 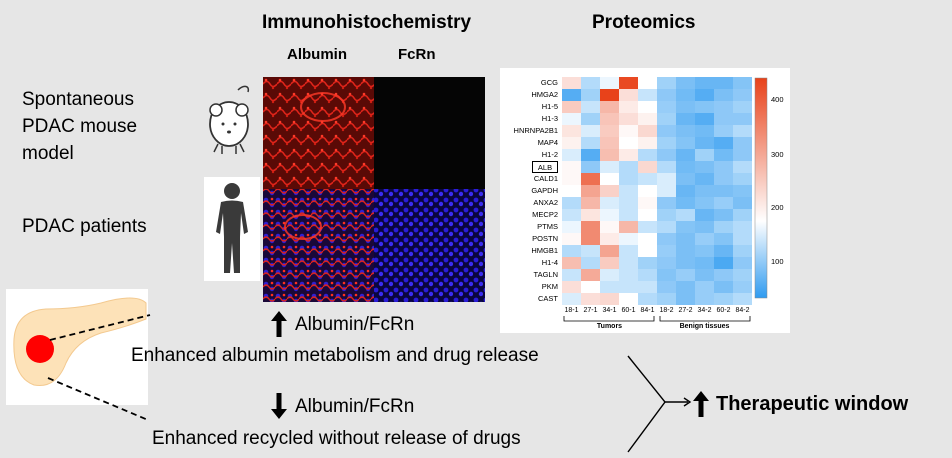 I want to click on ihc-title: Immunohistochemistry, so click(x=367, y=22).